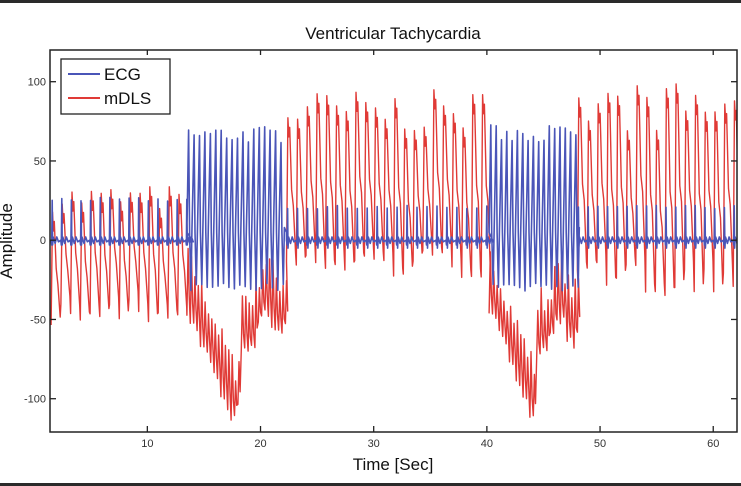 This screenshot has height=486, width=741. Describe the element at coordinates (370, 484) in the screenshot. I see `bottom-border` at that location.